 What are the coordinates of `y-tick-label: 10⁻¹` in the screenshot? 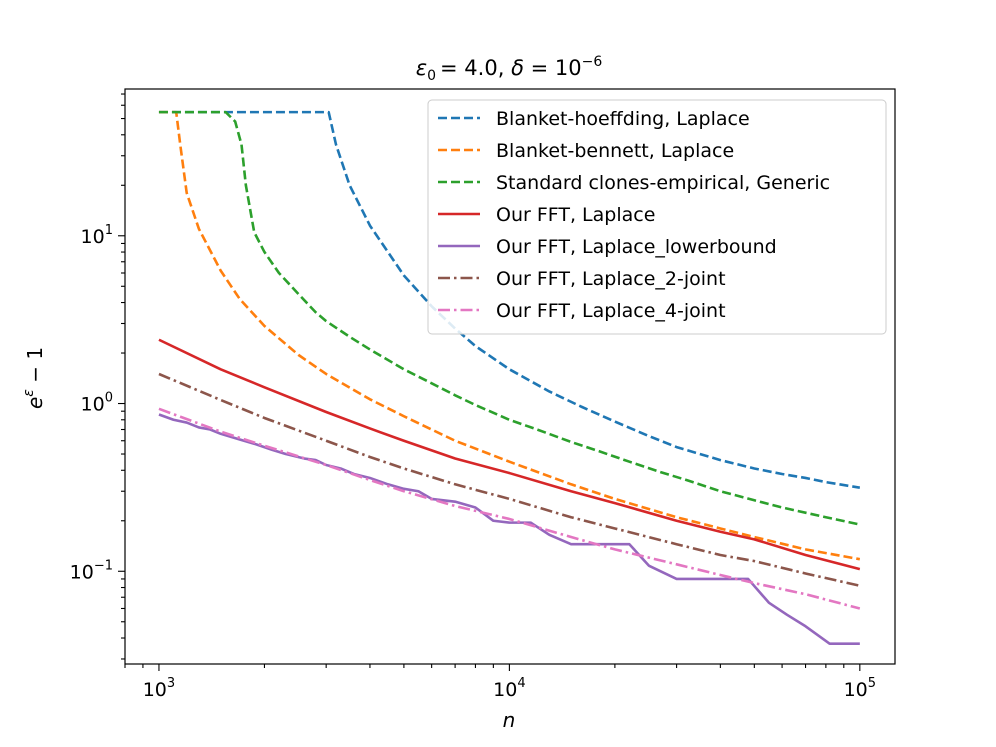 It's located at (91, 570).